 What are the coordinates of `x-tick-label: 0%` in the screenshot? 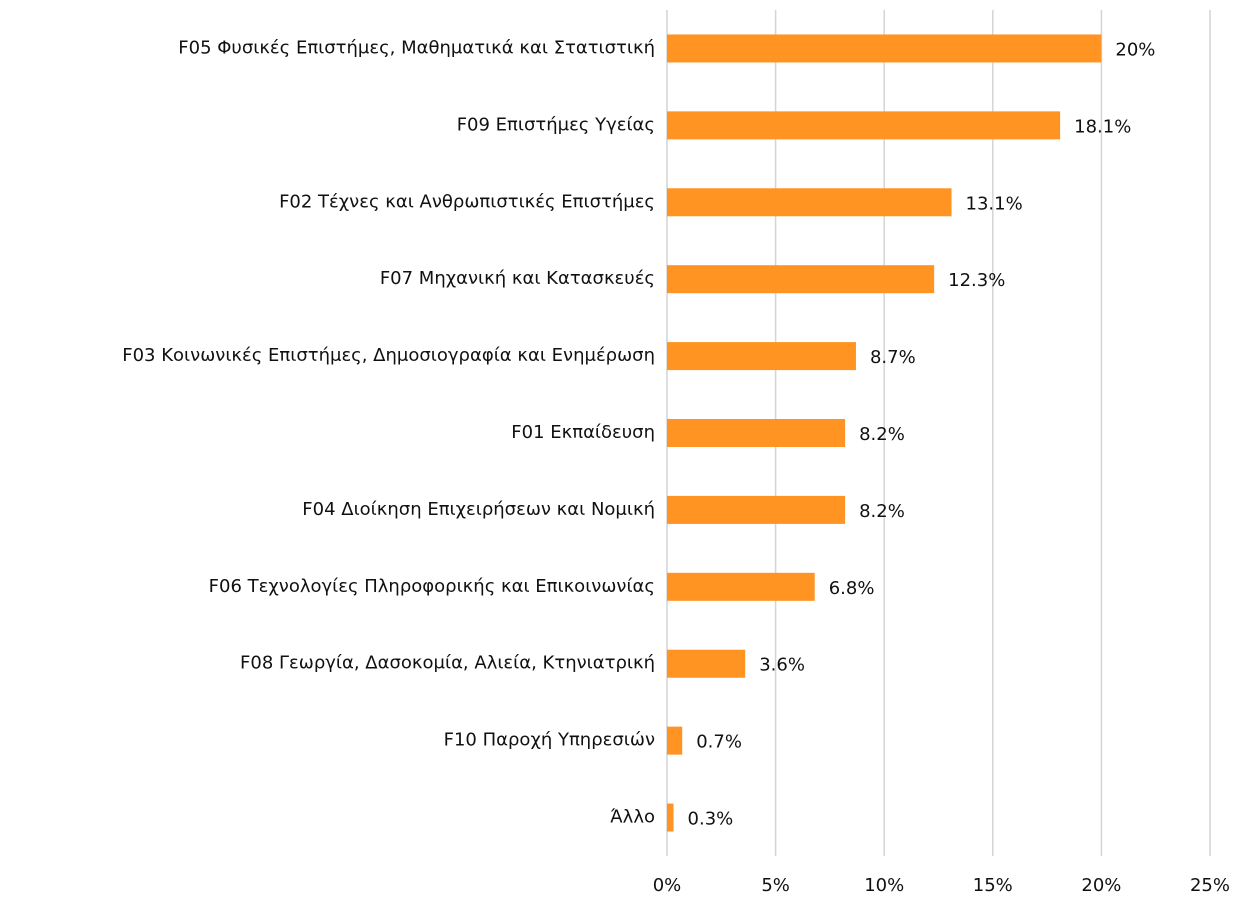 It's located at (667, 885).